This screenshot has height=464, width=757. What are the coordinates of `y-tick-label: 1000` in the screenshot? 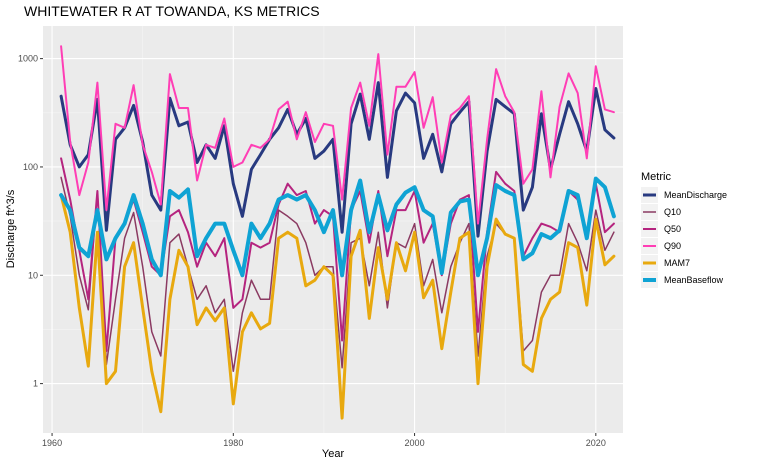 It's located at (28, 59).